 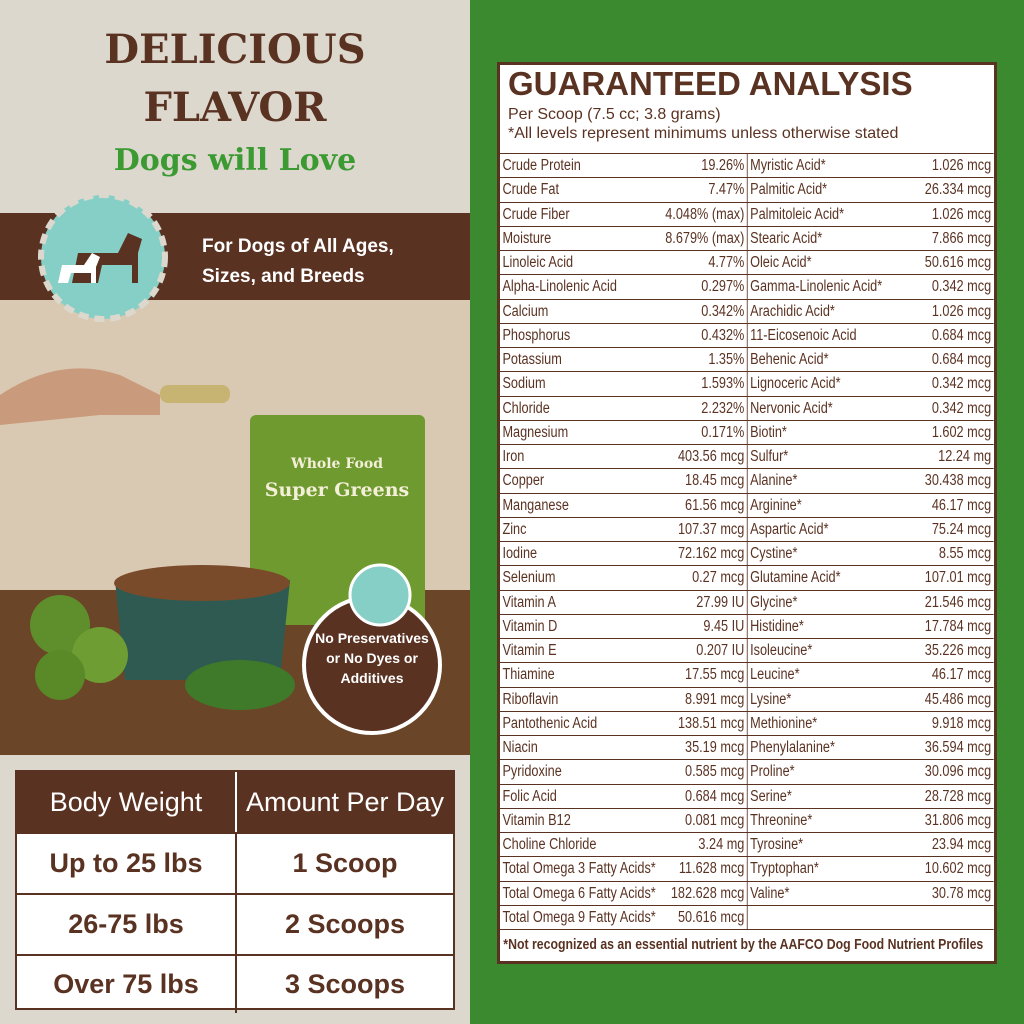 What do you see at coordinates (579, 869) in the screenshot?
I see `nutrient-name: Total Omega 3 Fatty Acids*` at bounding box center [579, 869].